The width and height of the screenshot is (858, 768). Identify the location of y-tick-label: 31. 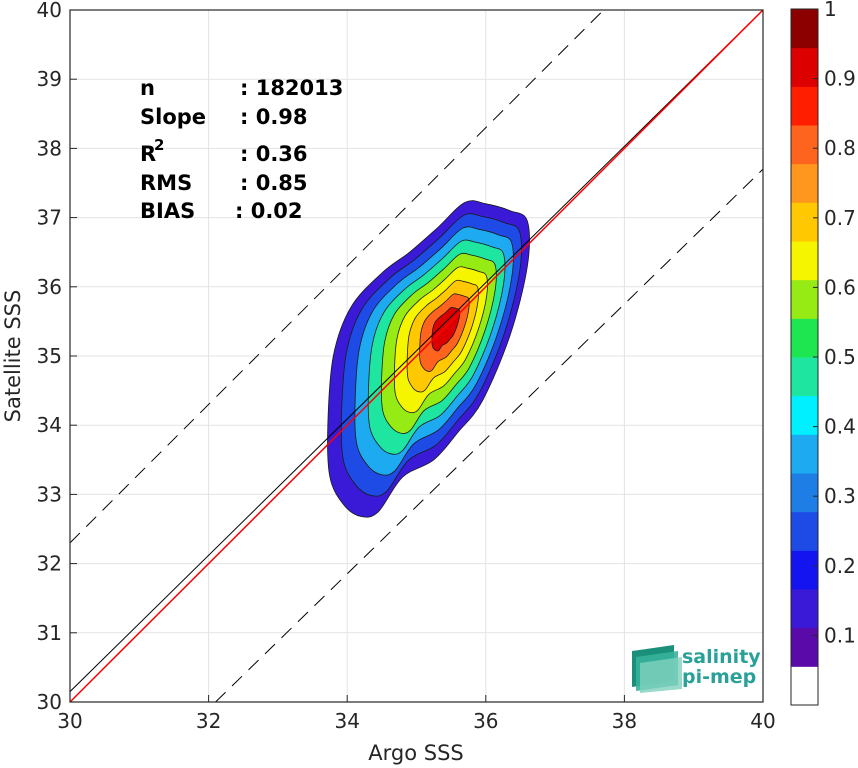
(49, 633).